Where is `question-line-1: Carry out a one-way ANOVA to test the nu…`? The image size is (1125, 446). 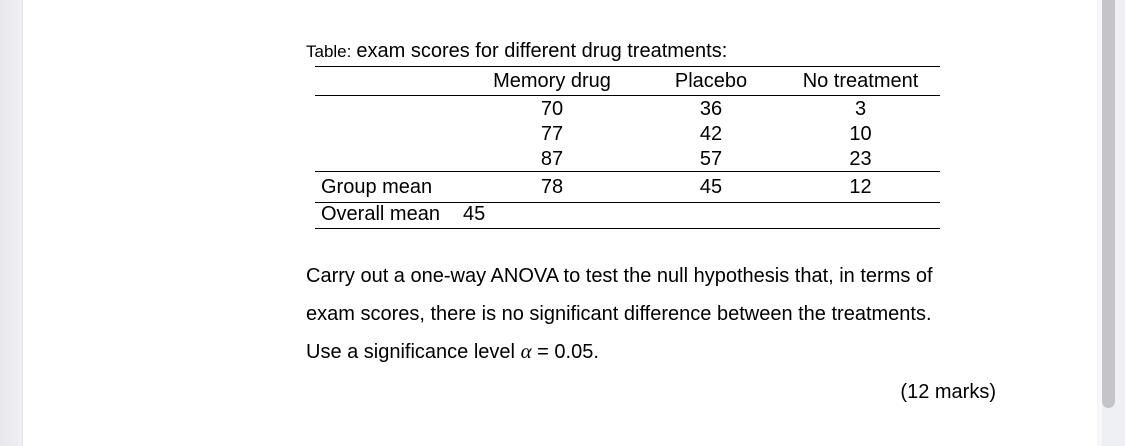 question-line-1: Carry out a one-way ANOVA to test the nu… is located at coordinates (619, 276).